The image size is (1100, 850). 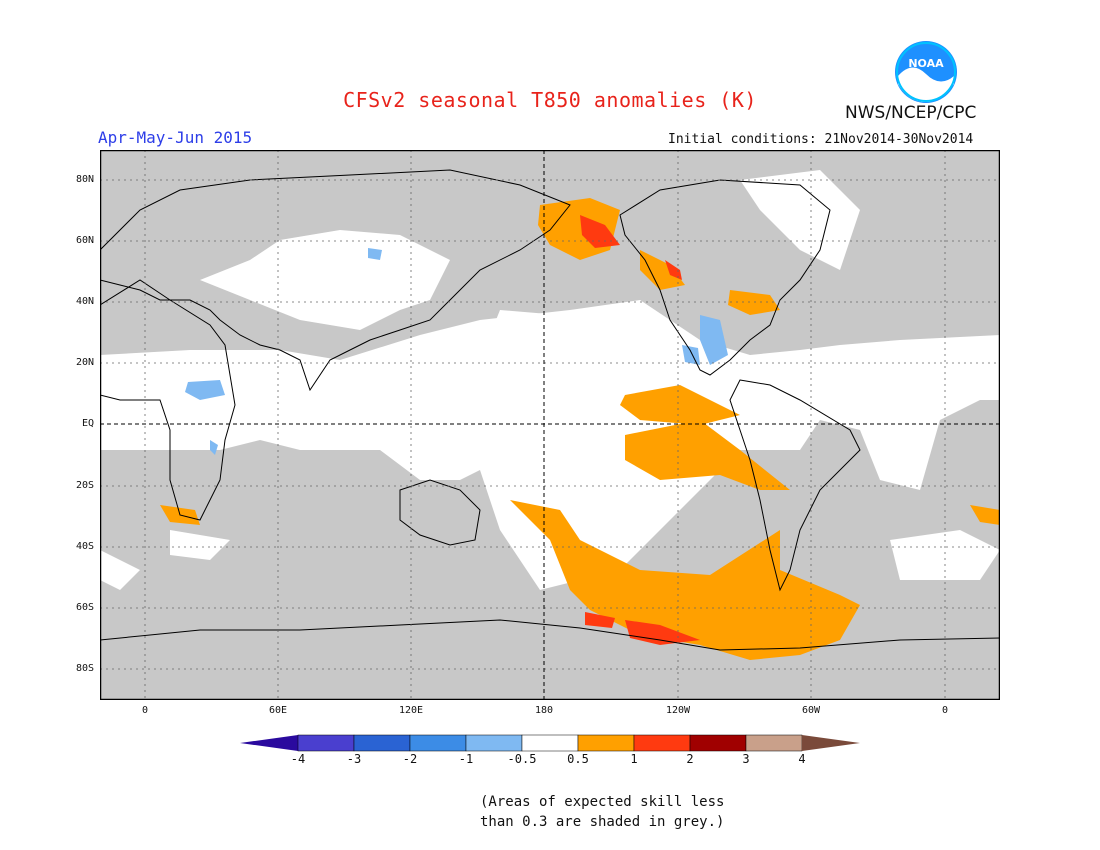 I want to click on lon-label: 60E, so click(x=278, y=710).